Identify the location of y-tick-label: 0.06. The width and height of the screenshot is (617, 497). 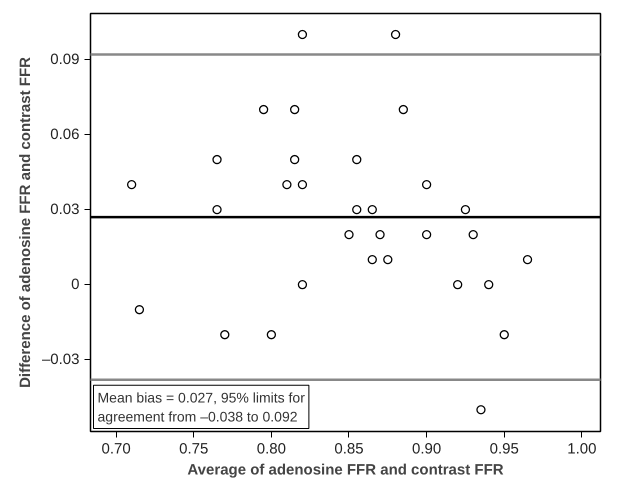
(65, 135).